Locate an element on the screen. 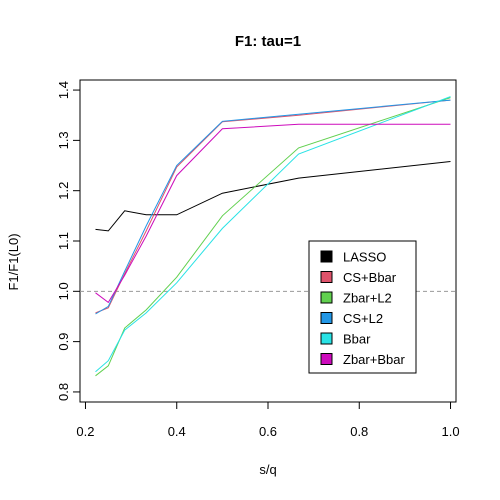  legend-label-cs-l2: CS+L2 is located at coordinates (363, 318).